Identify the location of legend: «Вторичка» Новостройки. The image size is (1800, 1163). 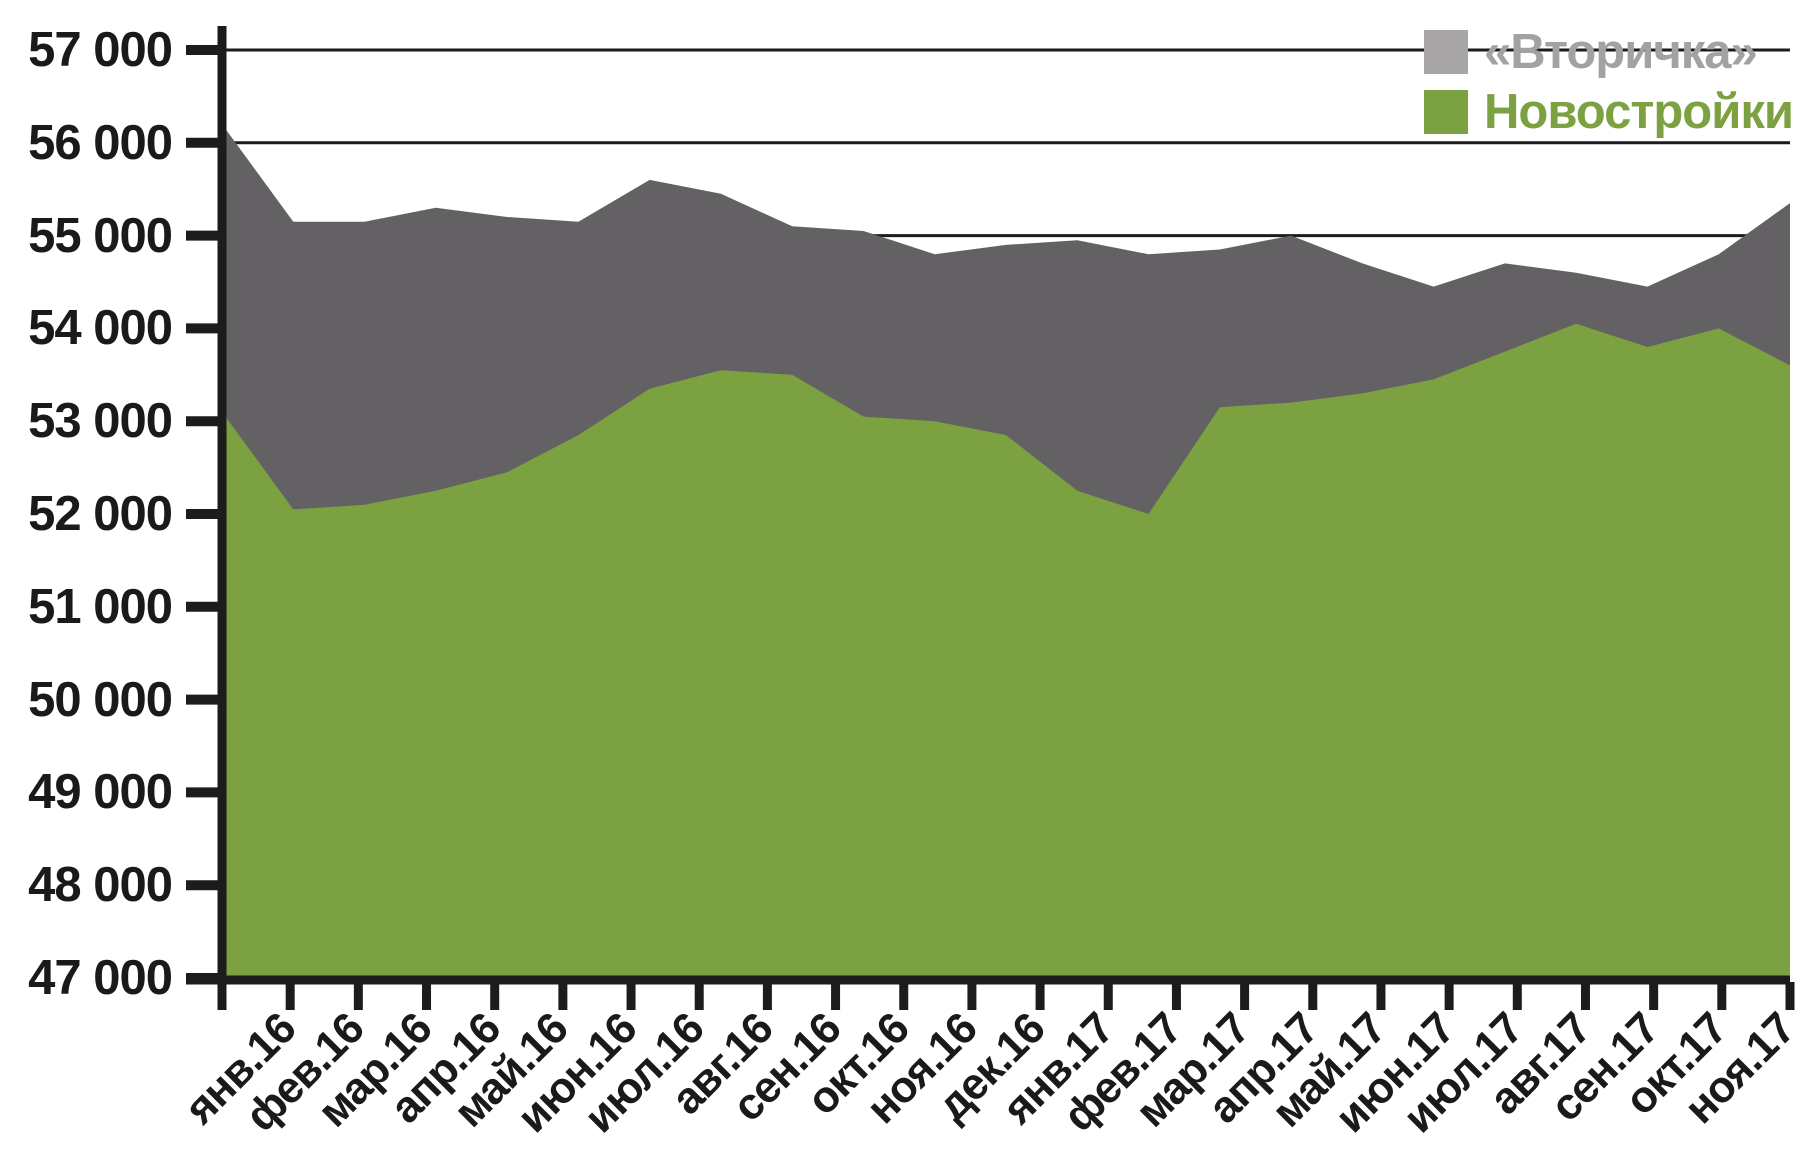
(1609, 82).